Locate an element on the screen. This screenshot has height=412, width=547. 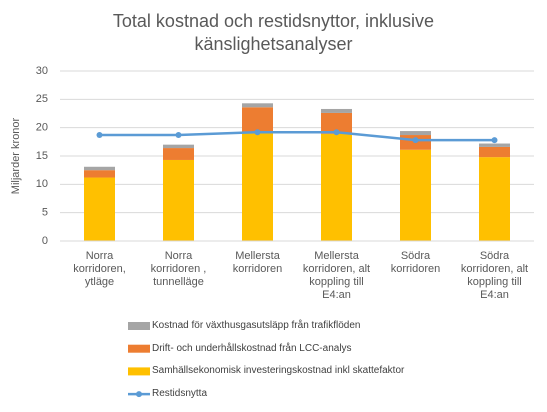
x-tick-label: Mellersta korridoren is located at coordinates (257, 262).